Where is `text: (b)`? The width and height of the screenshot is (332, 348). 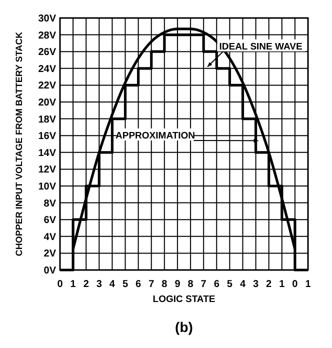
text: (b) is located at coordinates (184, 327).